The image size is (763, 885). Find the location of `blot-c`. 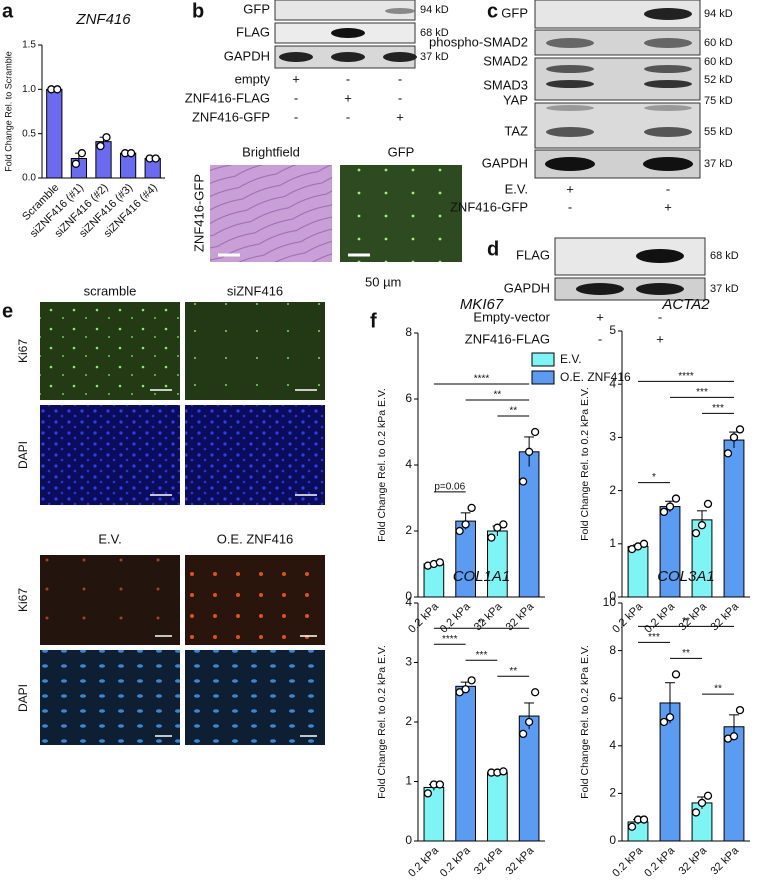

blot-c is located at coordinates (617, 89).